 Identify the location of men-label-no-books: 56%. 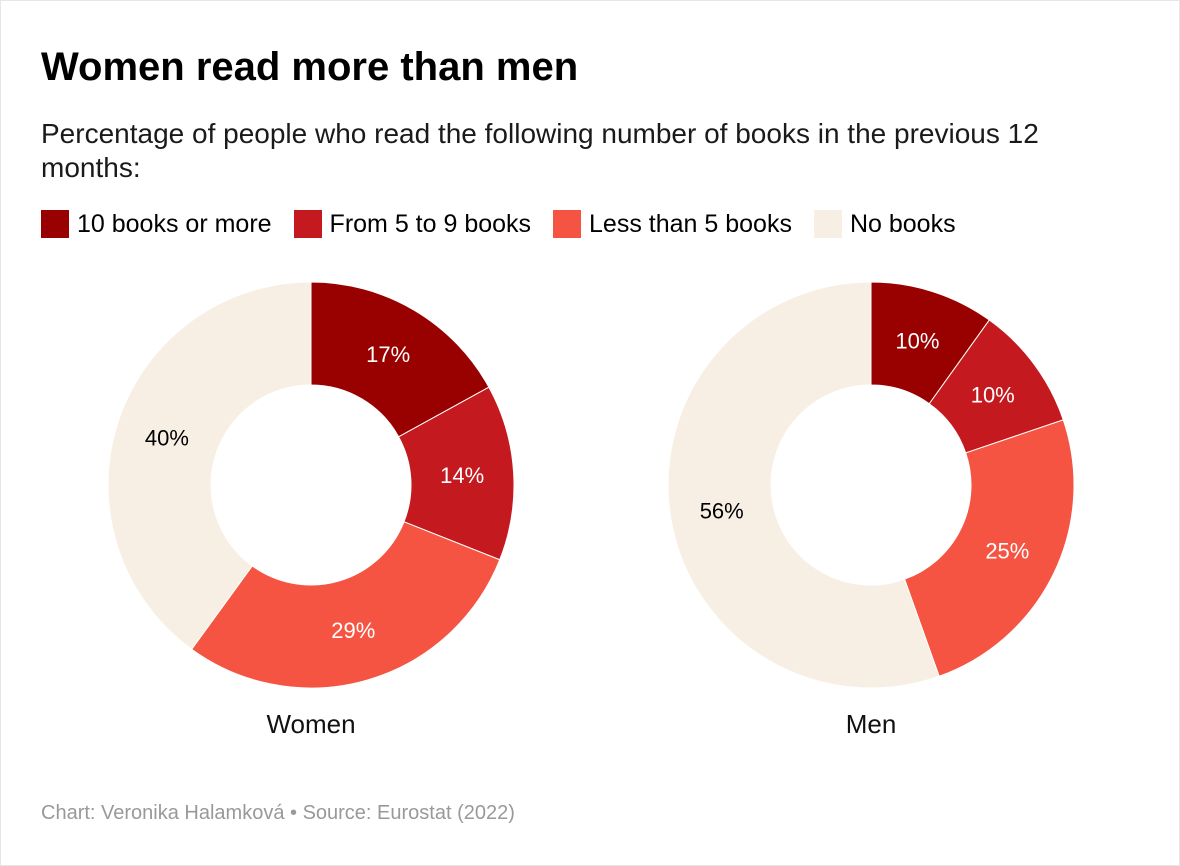
(722, 510).